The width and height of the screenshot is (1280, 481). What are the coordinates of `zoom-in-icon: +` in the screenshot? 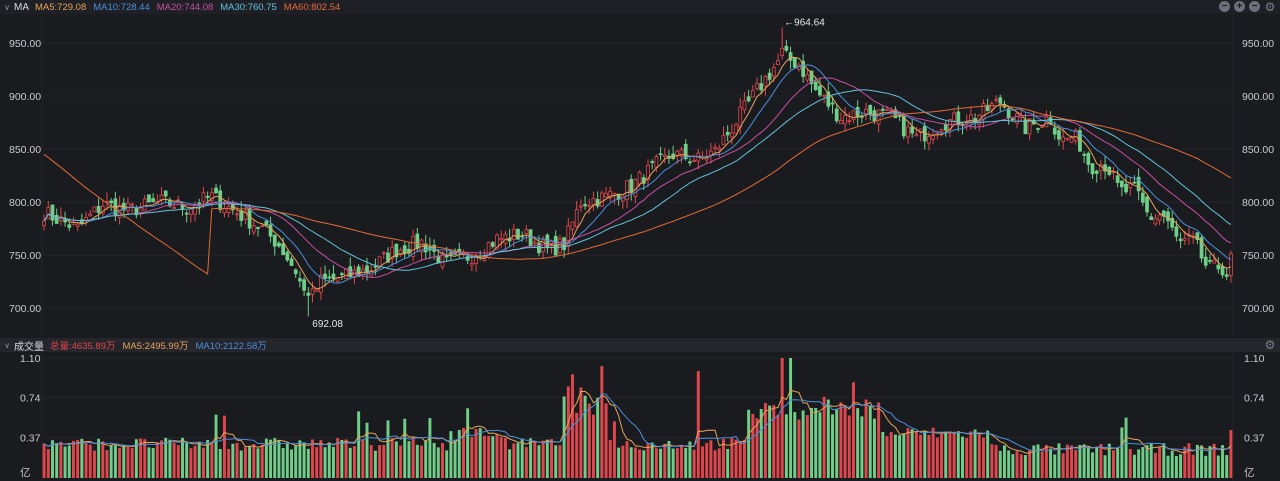 It's located at (1239, 6).